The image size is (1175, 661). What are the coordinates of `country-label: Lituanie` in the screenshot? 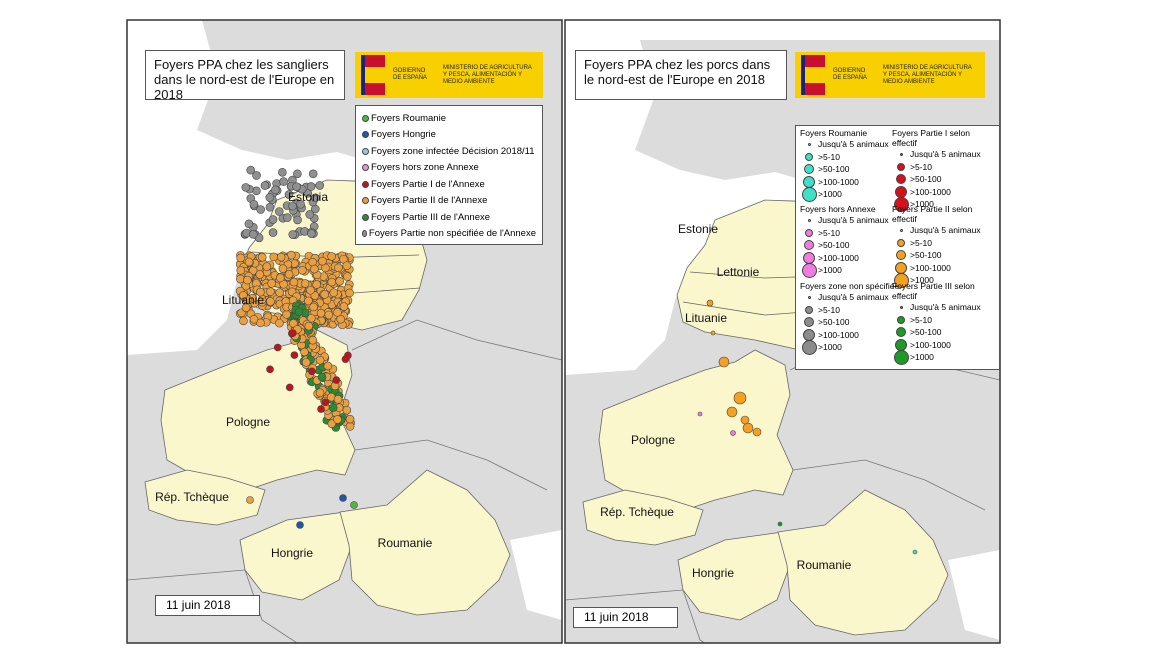 It's located at (243, 300).